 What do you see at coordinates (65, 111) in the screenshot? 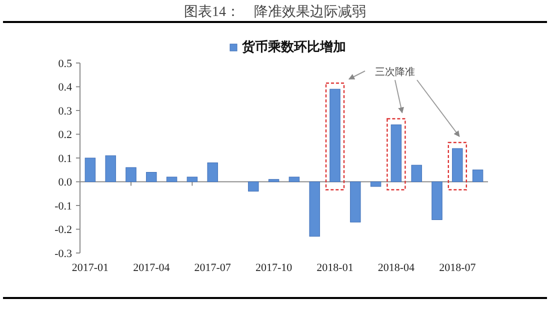
I see `y-tick-label: 0.3` at bounding box center [65, 111].